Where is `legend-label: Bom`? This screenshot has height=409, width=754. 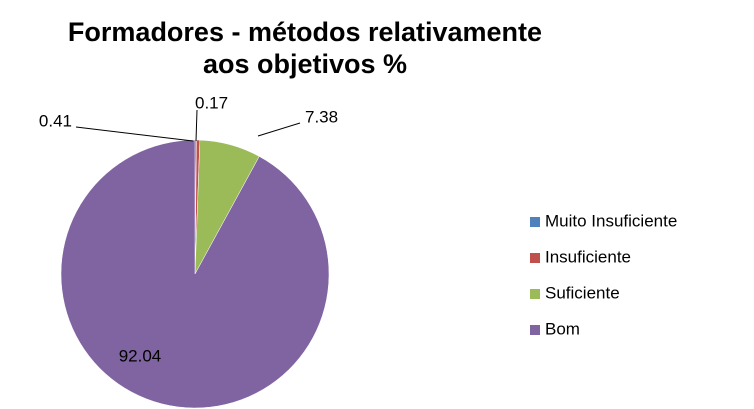 legend-label: Bom is located at coordinates (562, 328).